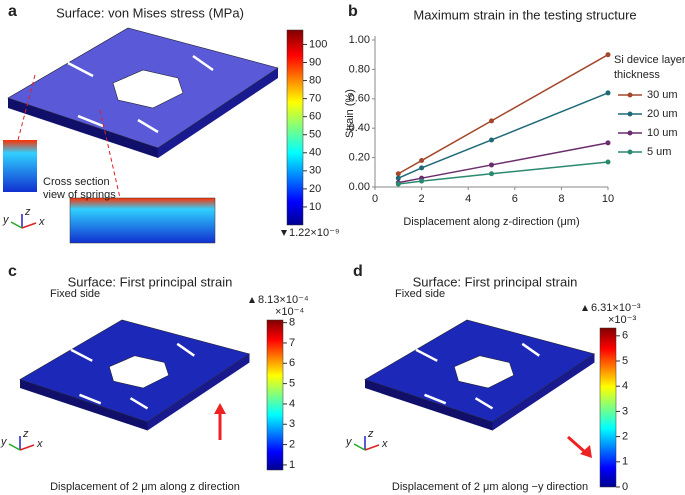 The image size is (685, 495). I want to click on max-label: 6.31×10⁻³, so click(616, 308).